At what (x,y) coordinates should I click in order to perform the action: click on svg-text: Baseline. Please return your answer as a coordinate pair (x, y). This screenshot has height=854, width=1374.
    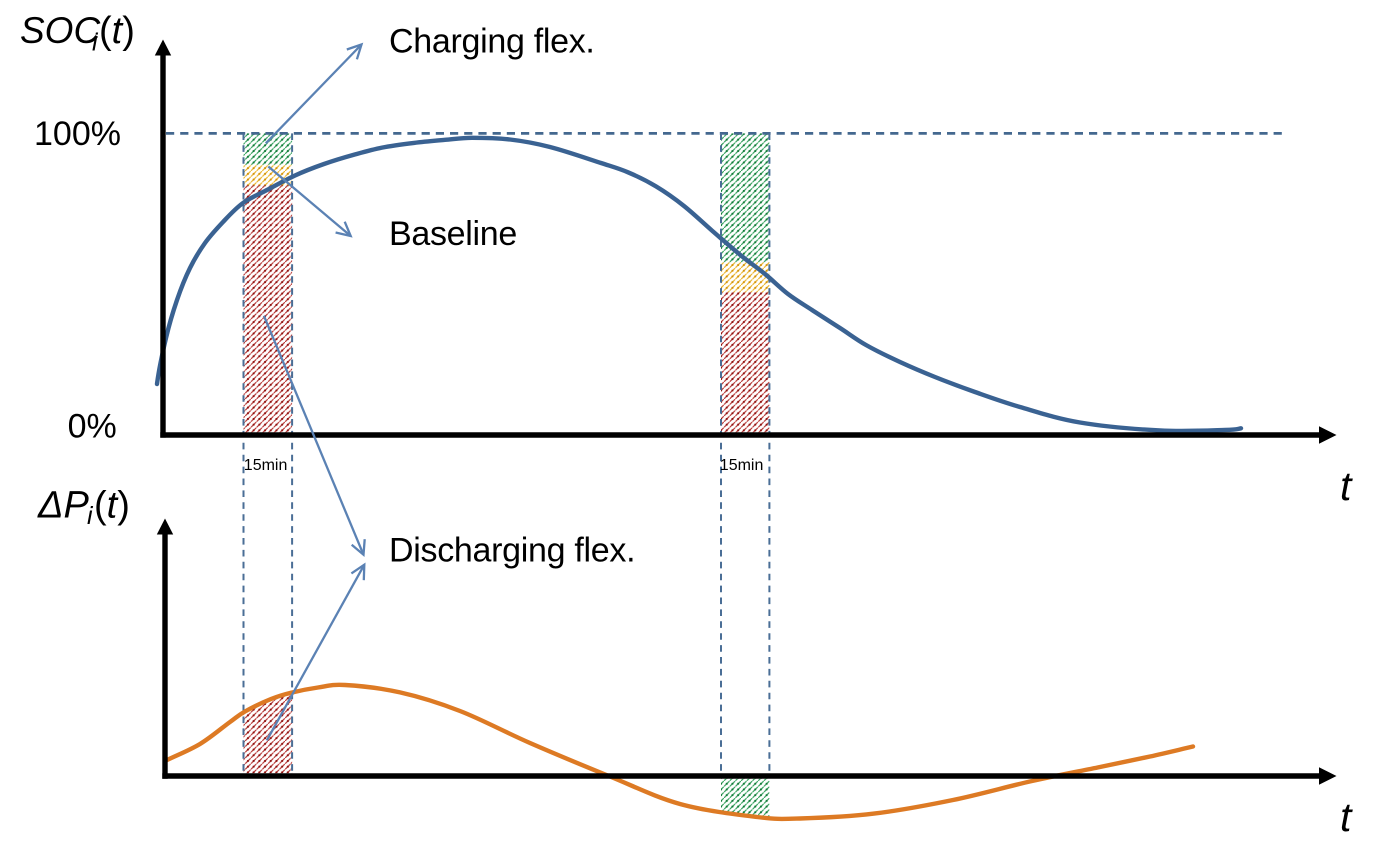
    Looking at the image, I should click on (453, 234).